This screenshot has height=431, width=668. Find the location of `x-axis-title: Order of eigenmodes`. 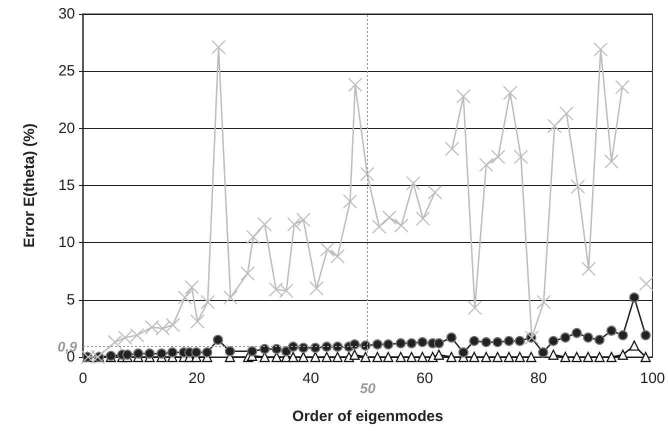

x-axis-title: Order of eigenmodes is located at coordinates (368, 416).